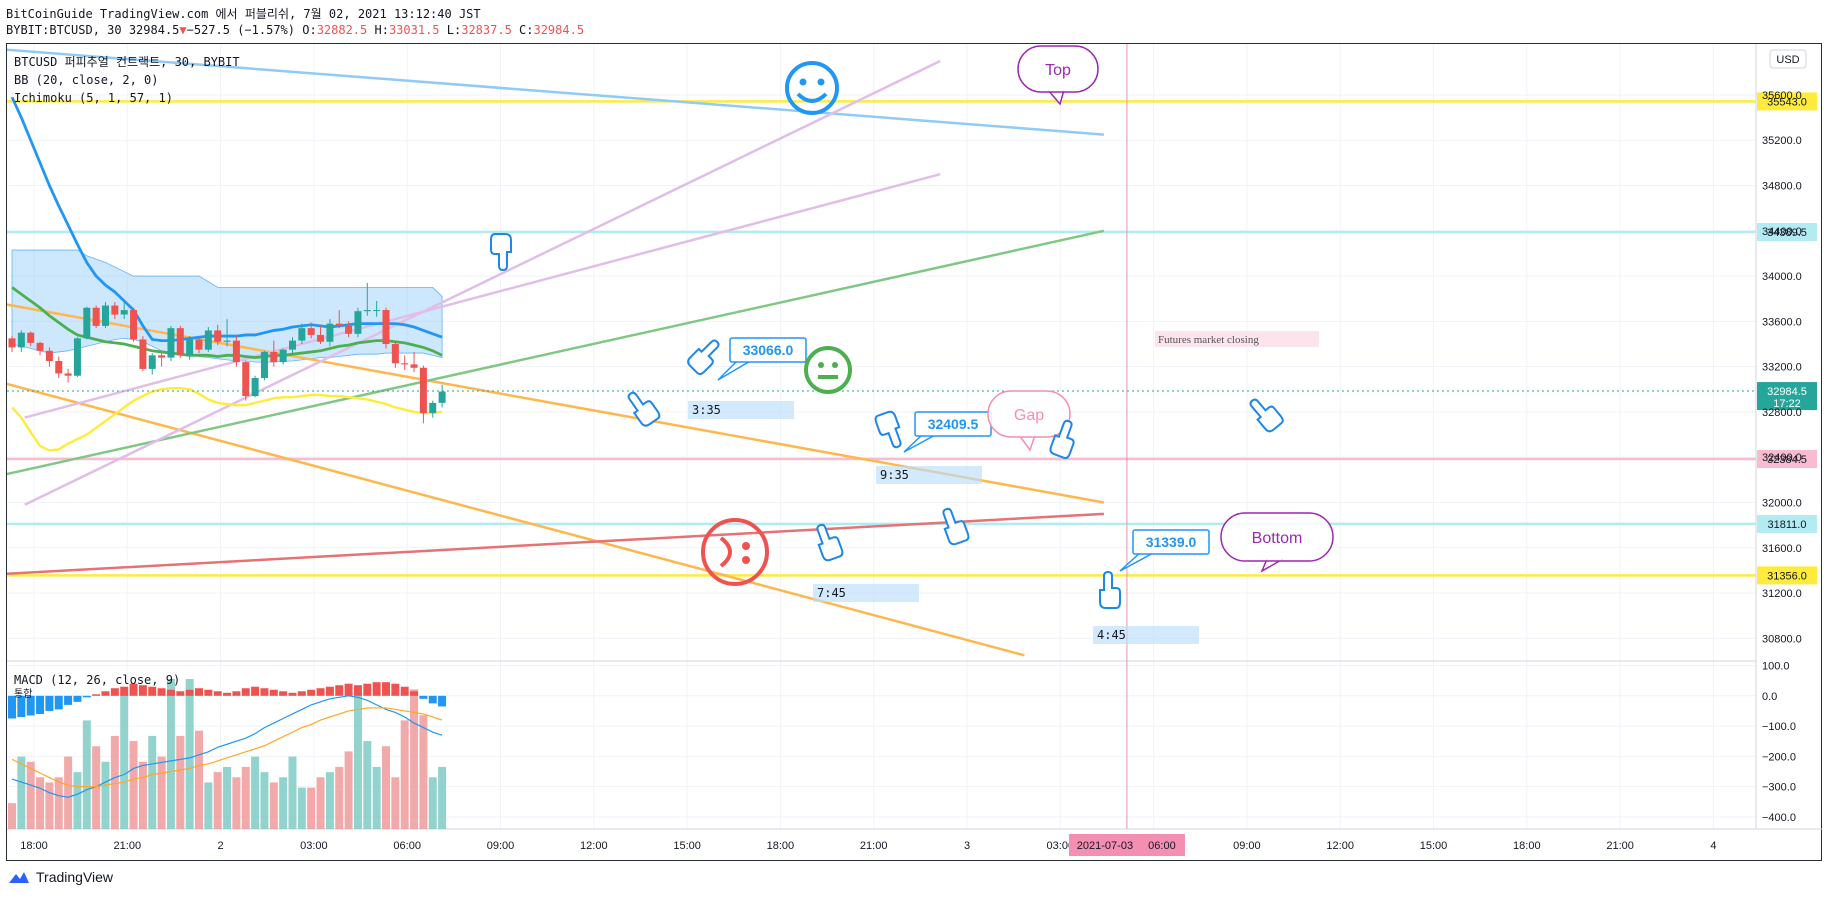 This screenshot has height=897, width=1828. Describe the element at coordinates (812, 88) in the screenshot. I see `happy-face-icon` at that location.